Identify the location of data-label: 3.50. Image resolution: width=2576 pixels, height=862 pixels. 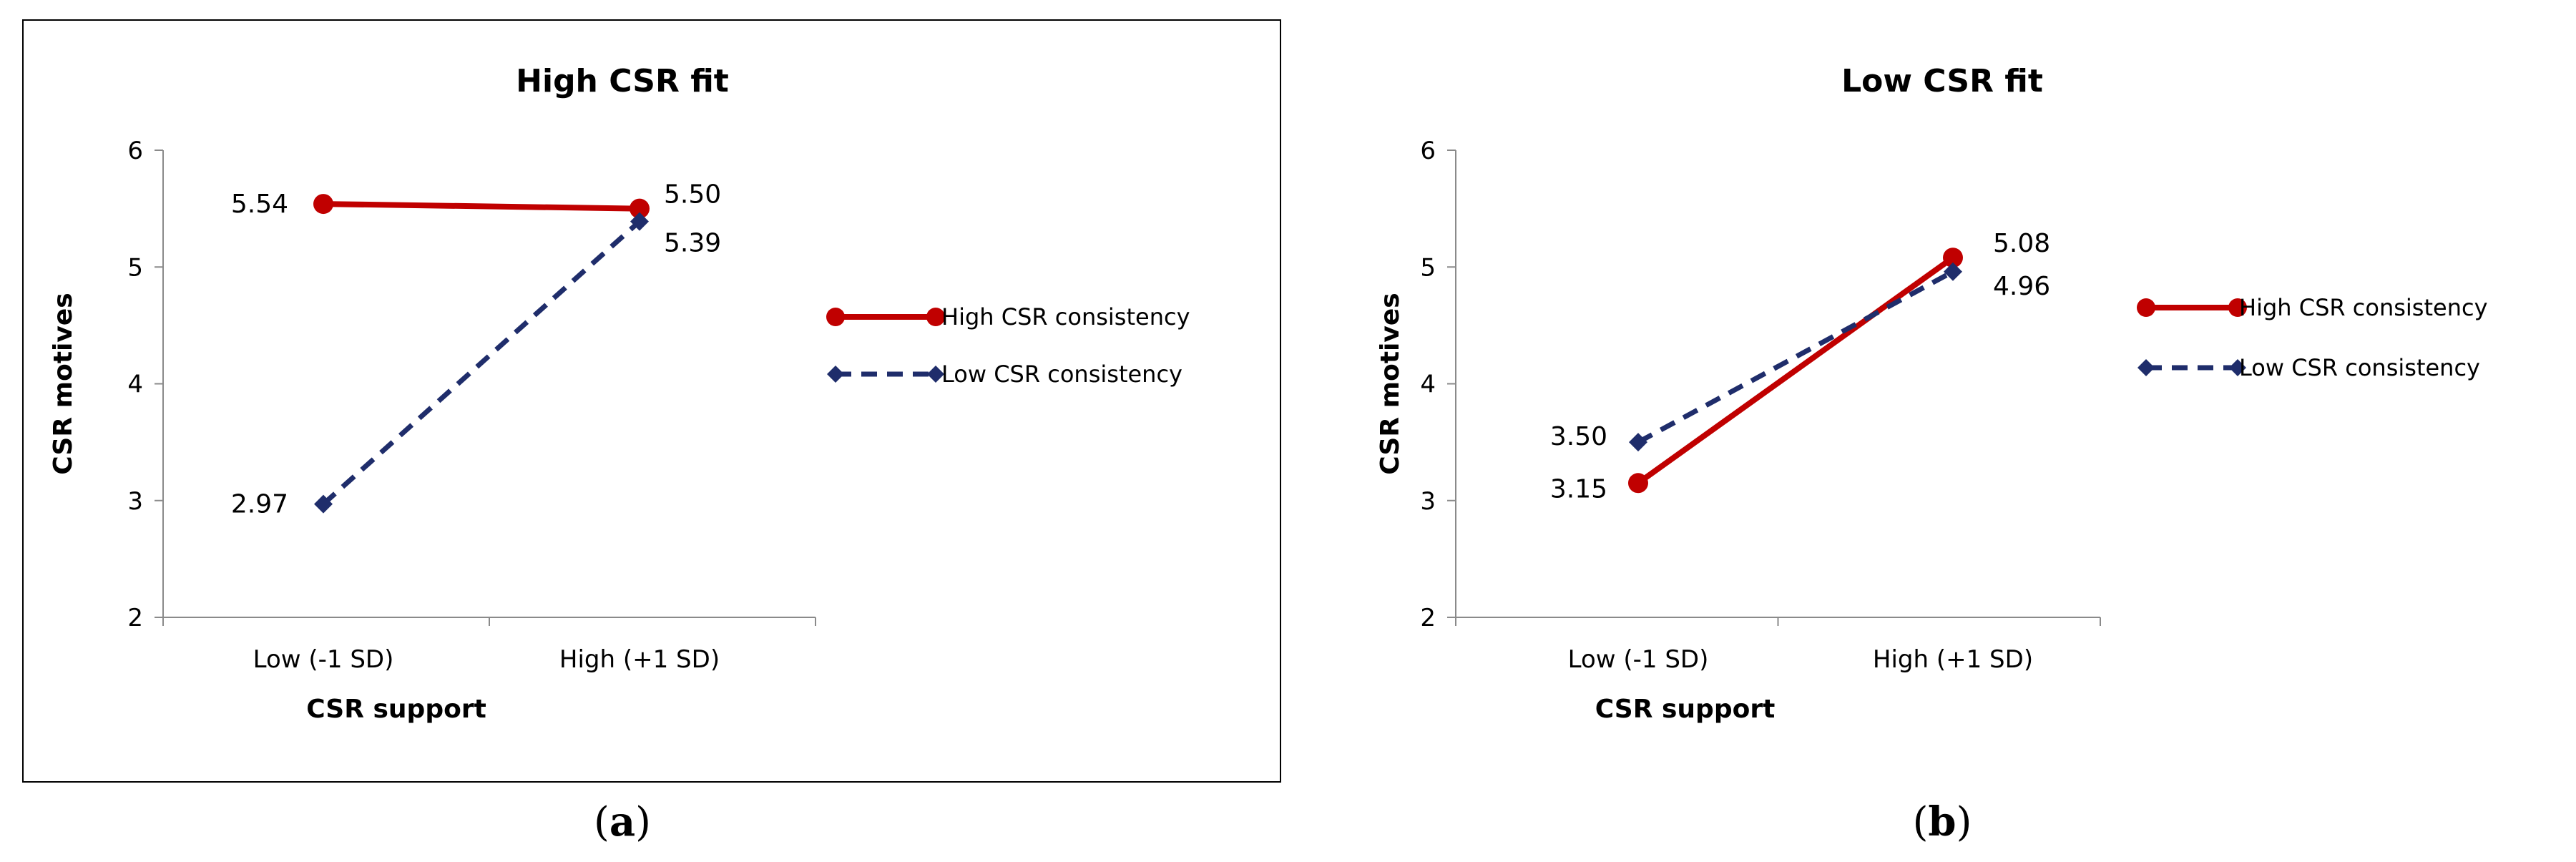
(1578, 437).